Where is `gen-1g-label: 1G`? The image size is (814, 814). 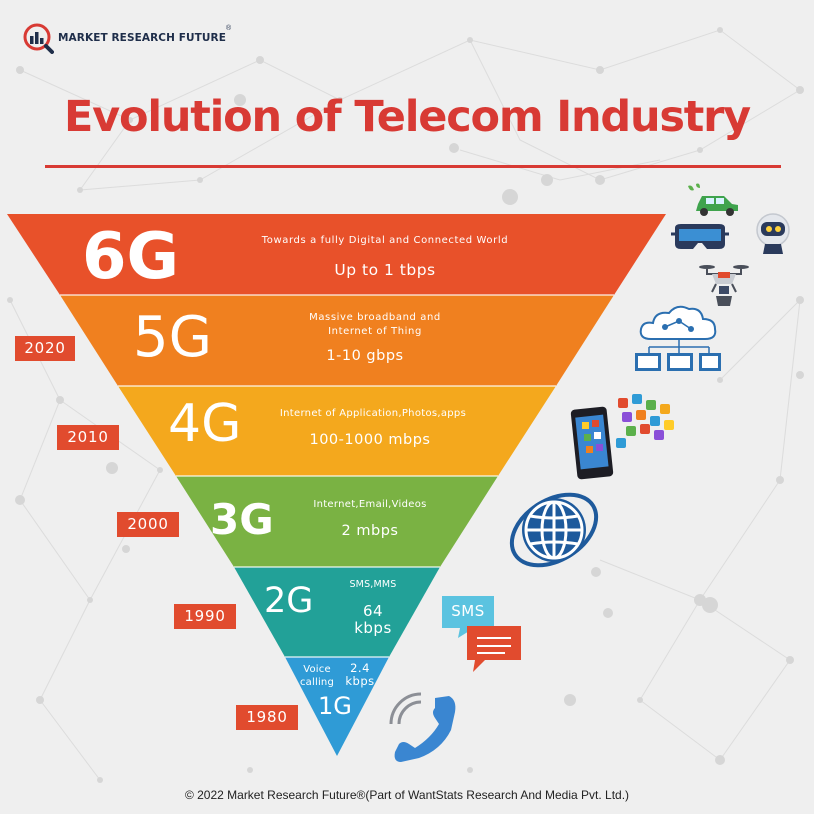
gen-1g-label: 1G is located at coordinates (335, 706).